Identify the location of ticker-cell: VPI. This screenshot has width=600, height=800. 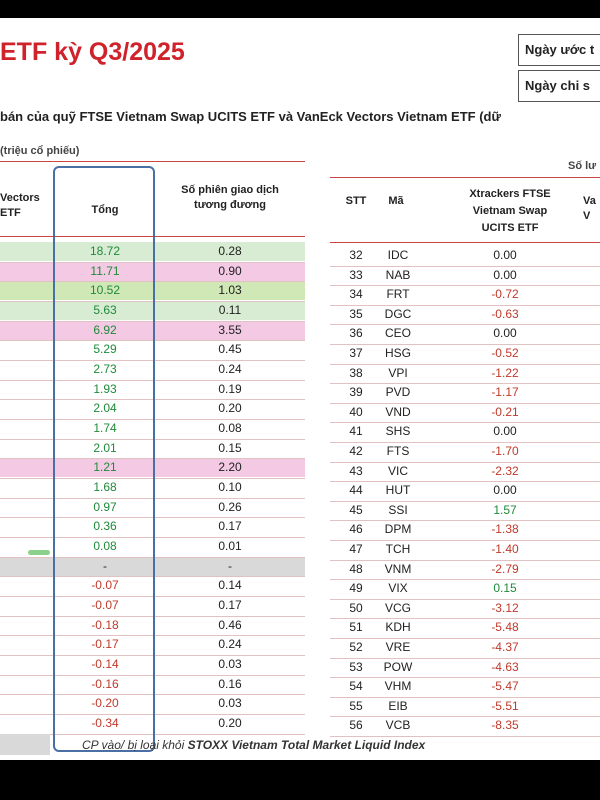
(398, 372).